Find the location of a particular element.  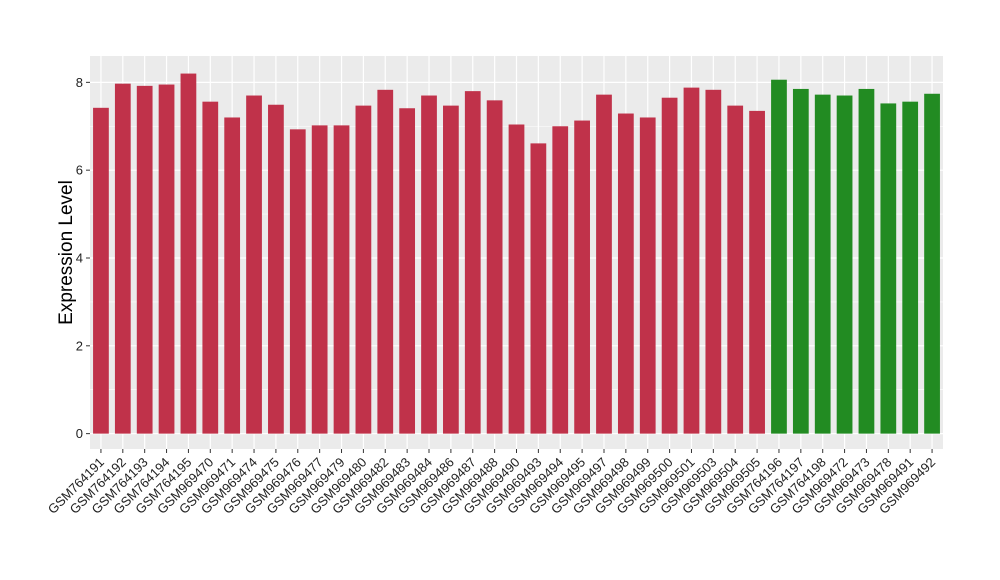

bar-GSM969477 is located at coordinates (319, 279).